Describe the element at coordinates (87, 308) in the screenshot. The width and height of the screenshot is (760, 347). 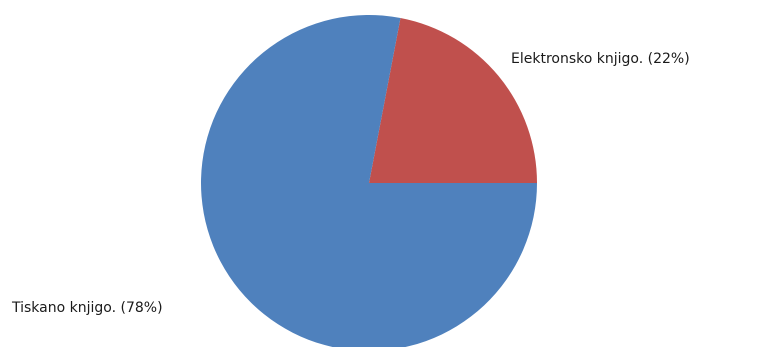
I see `slice-label-tiskano: Tiskano knjigo. (78%)` at that location.